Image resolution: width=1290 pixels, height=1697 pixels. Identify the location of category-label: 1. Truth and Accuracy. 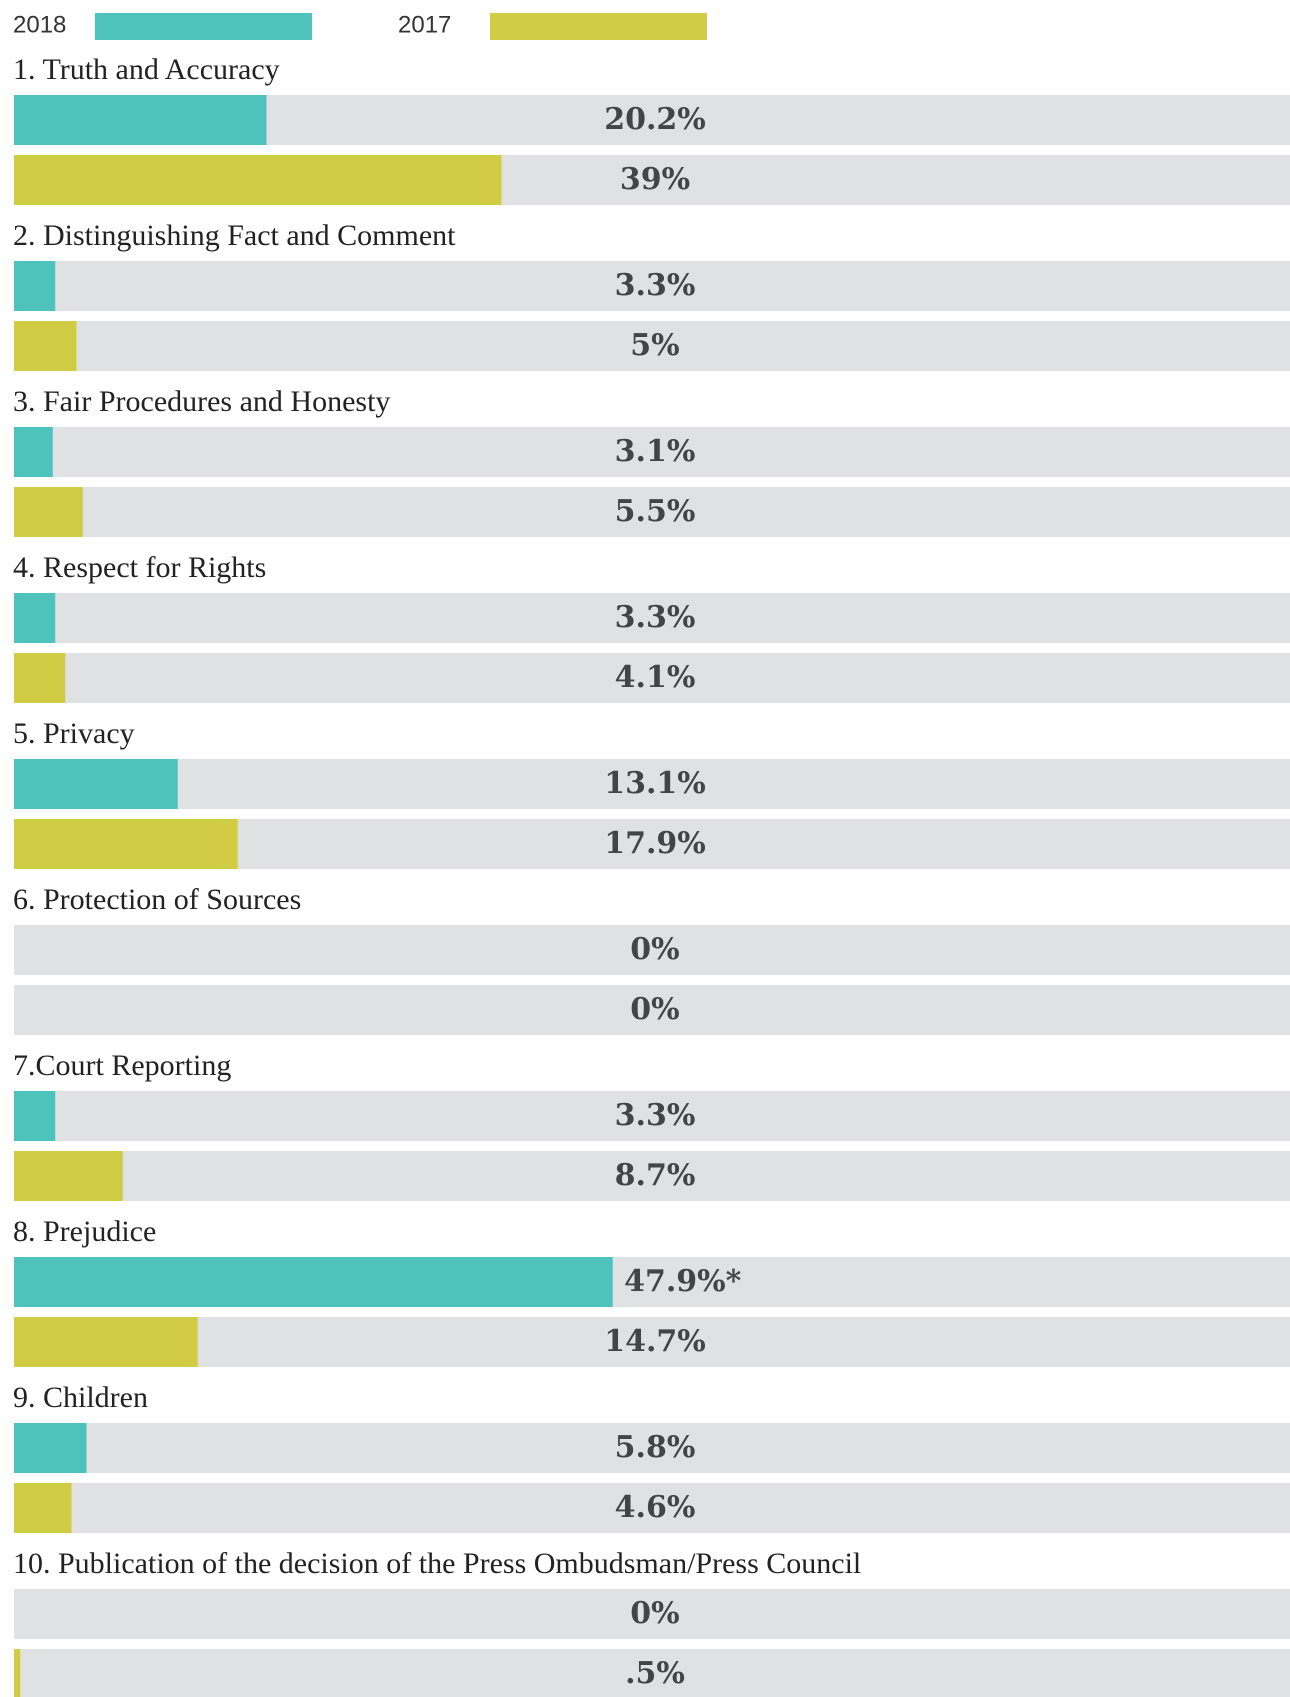
(146, 69).